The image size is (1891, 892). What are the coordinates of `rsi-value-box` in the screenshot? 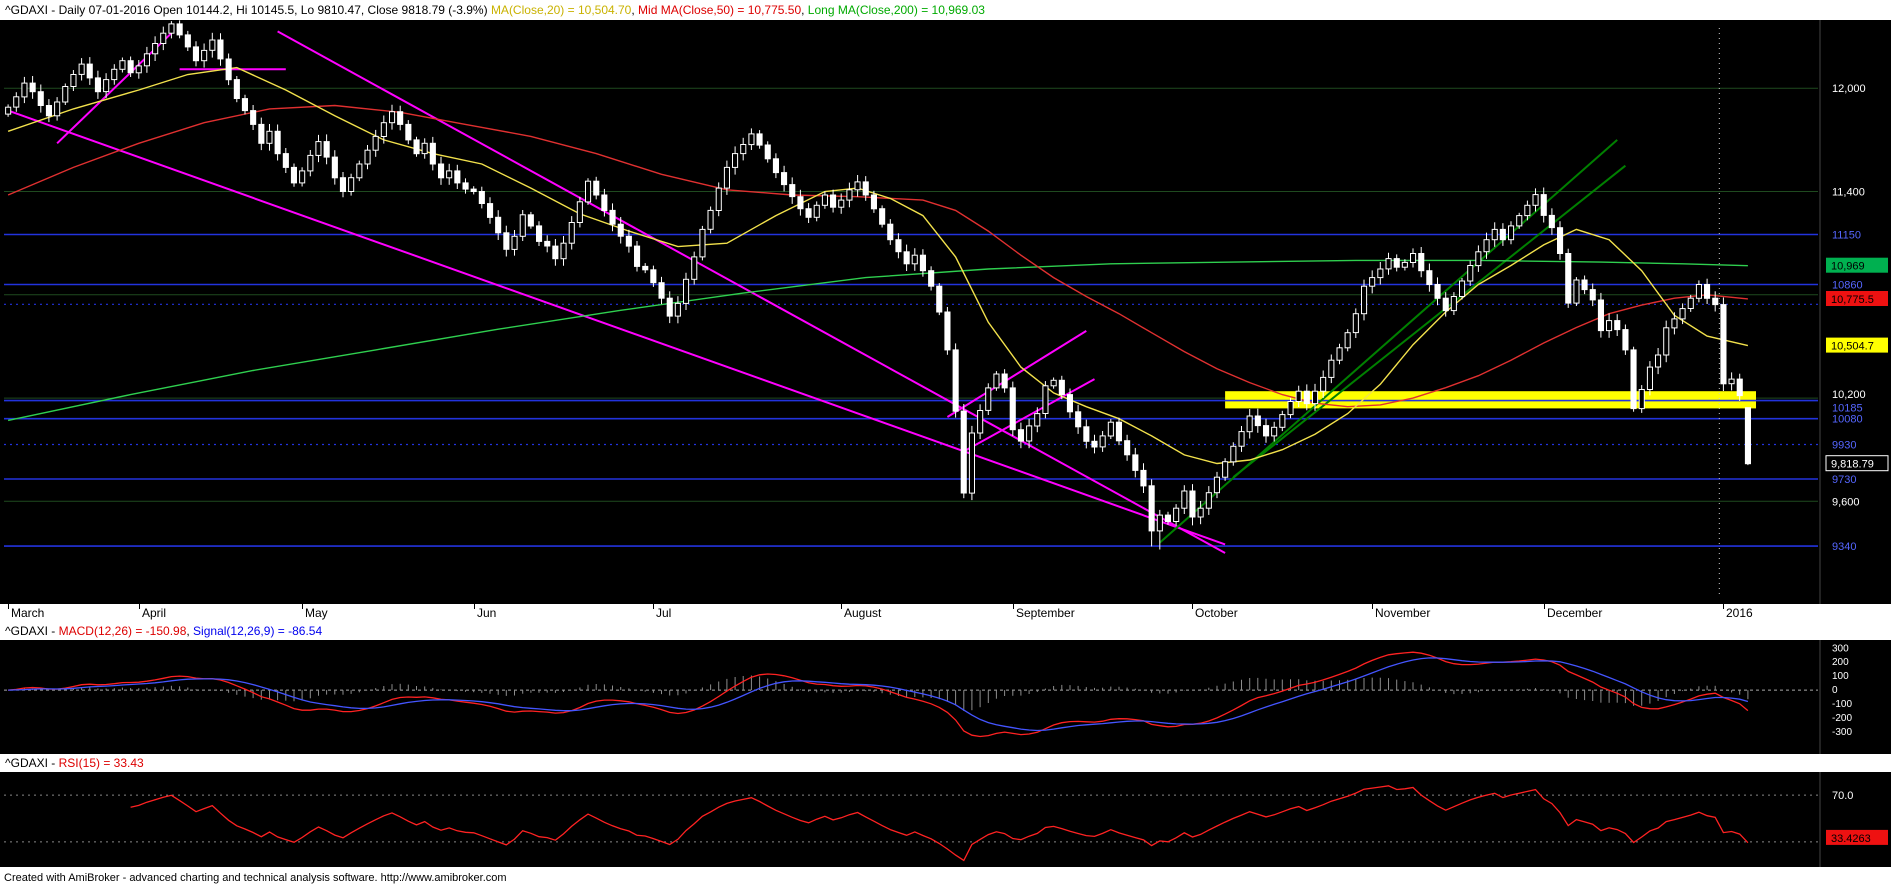 It's located at (1857, 837).